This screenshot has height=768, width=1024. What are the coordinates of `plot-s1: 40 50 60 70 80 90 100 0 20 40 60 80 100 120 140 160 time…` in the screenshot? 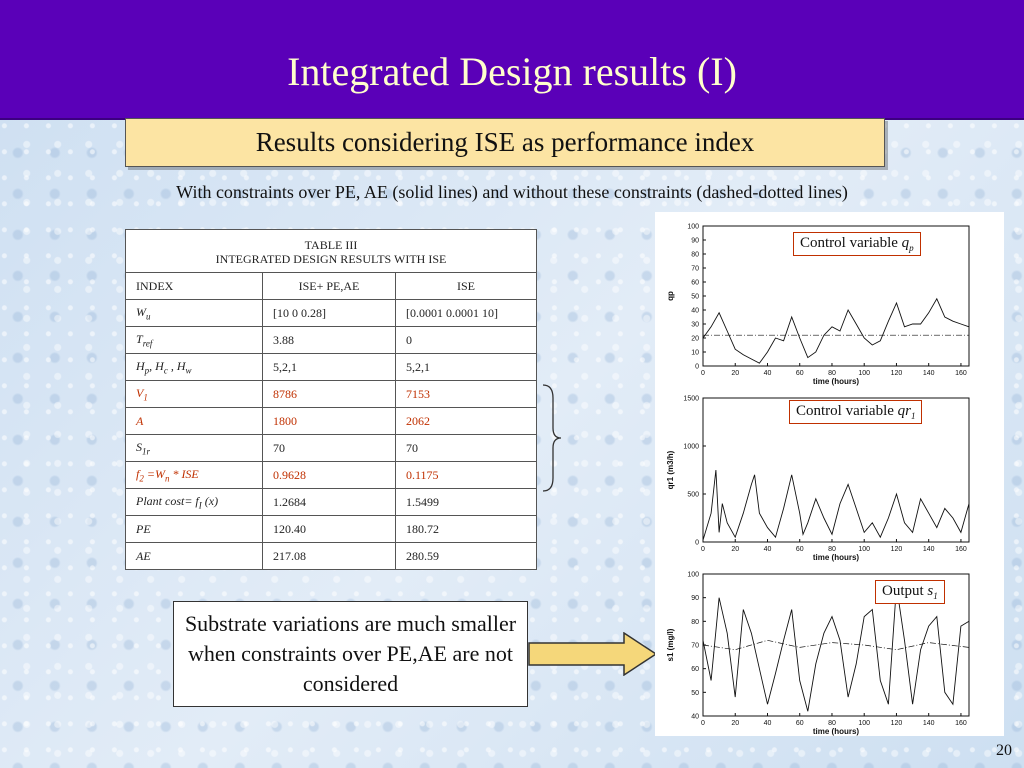 It's located at (829, 650).